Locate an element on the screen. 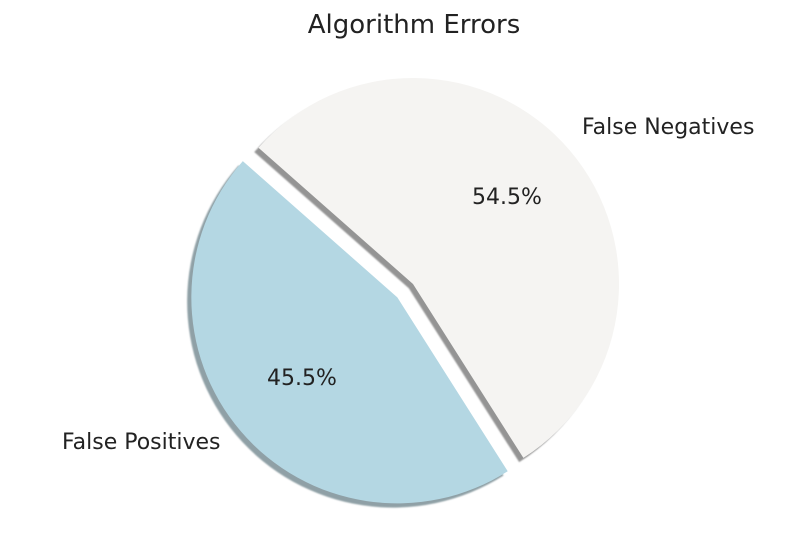 The width and height of the screenshot is (806, 553). chart-title: Algorithm Errors is located at coordinates (414, 25).